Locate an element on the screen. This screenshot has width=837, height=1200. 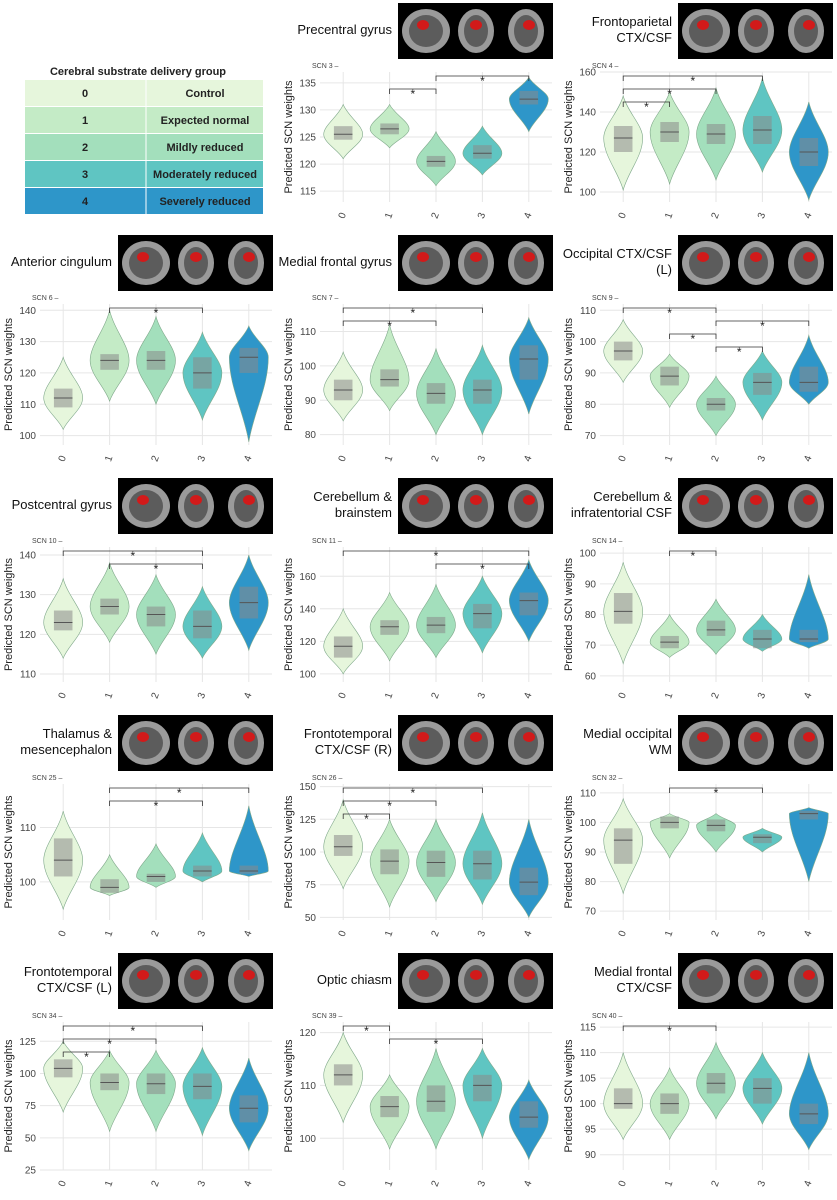
violin is located at coordinates (809, 1101).